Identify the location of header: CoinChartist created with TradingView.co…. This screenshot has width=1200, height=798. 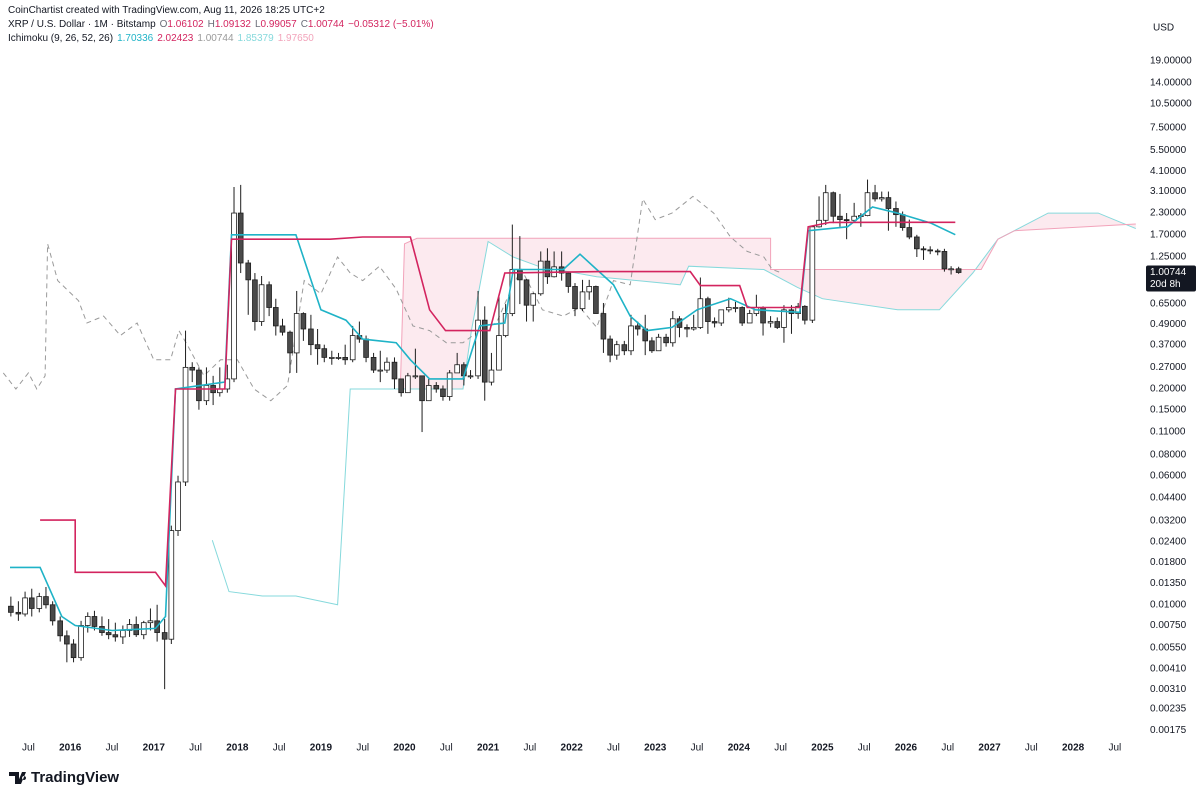
(223, 25).